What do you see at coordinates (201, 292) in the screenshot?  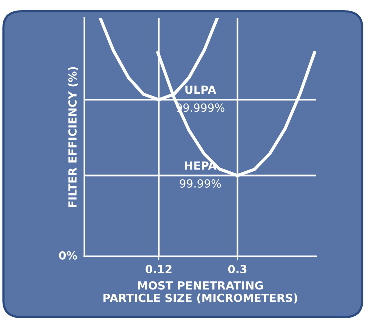 I see `x-axis-title: MOST PENETRATING PARTICLE SIZE (MICROMETERS)` at bounding box center [201, 292].